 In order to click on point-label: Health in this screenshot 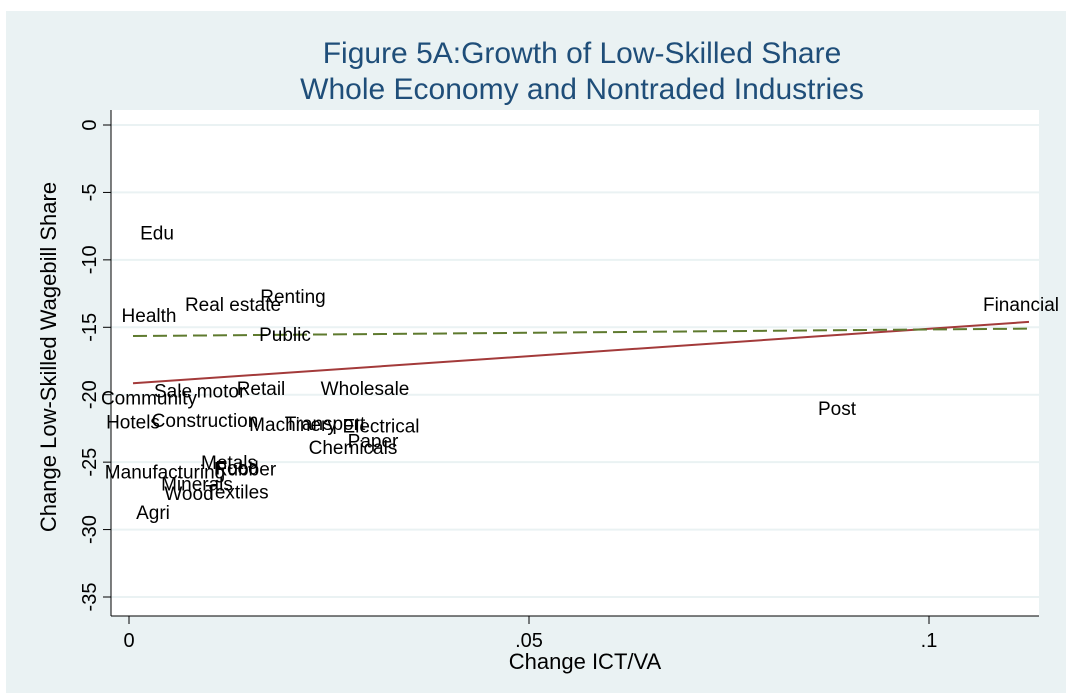, I will do `click(149, 316)`.